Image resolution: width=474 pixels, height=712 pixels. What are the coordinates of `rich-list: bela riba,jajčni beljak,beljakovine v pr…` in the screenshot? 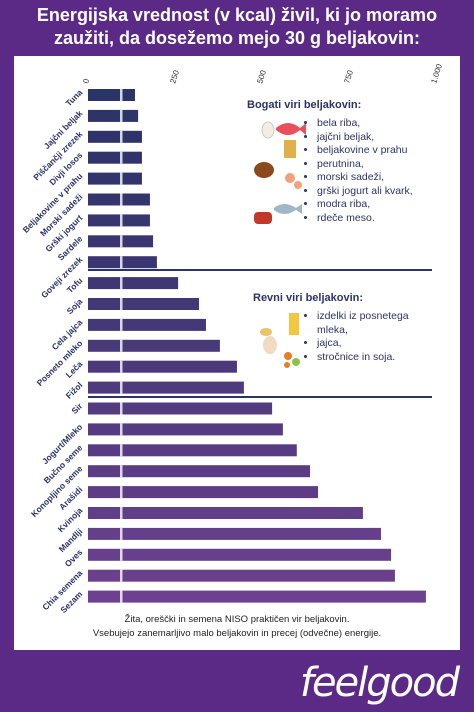 It's located at (359, 171).